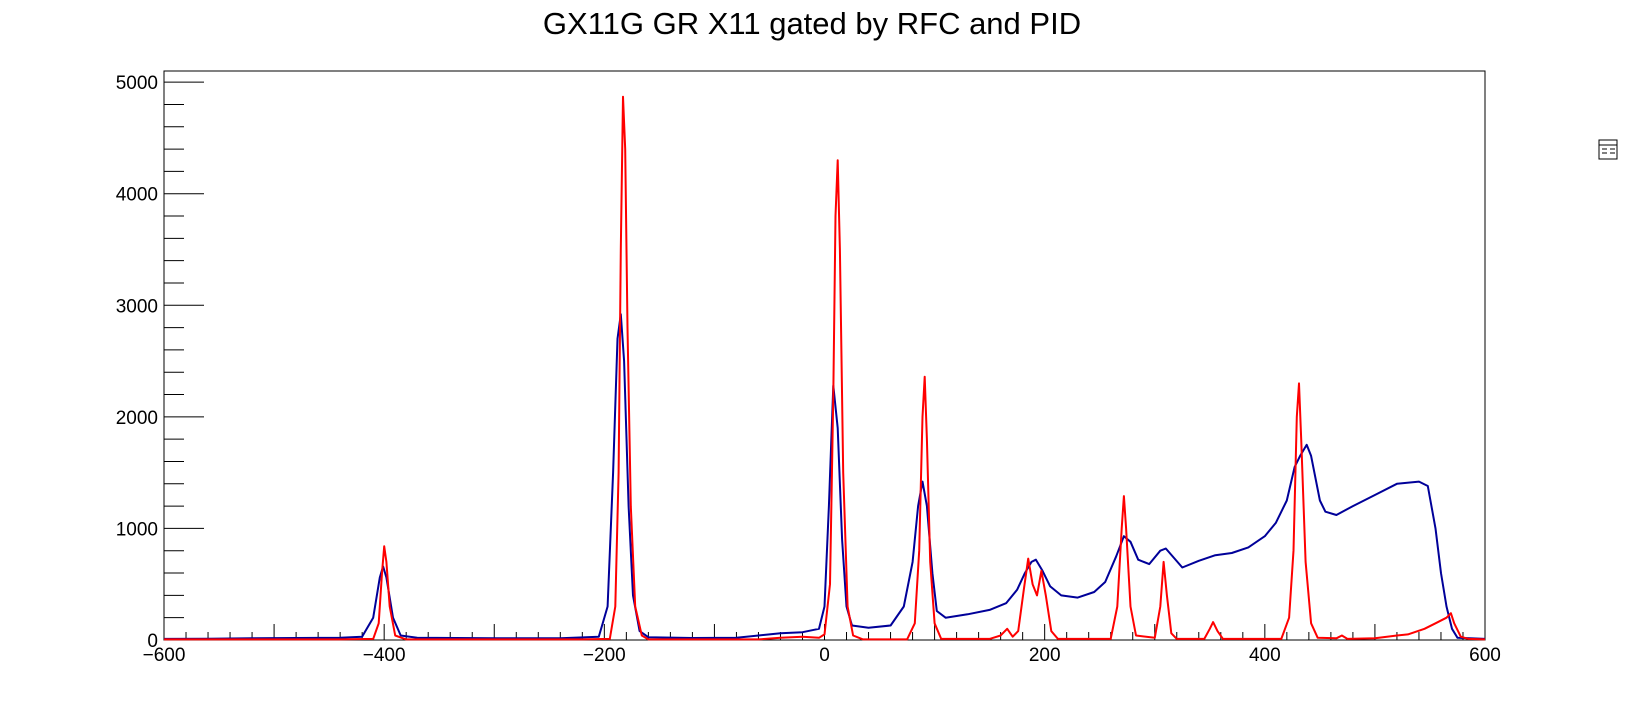 The image size is (1642, 708). I want to click on y-tick-label: 3000, so click(137, 306).